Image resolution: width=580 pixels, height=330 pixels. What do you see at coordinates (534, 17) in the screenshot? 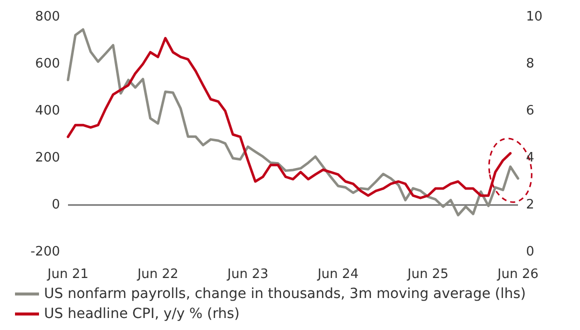
I see `y2-tick-label: 10` at bounding box center [534, 17].